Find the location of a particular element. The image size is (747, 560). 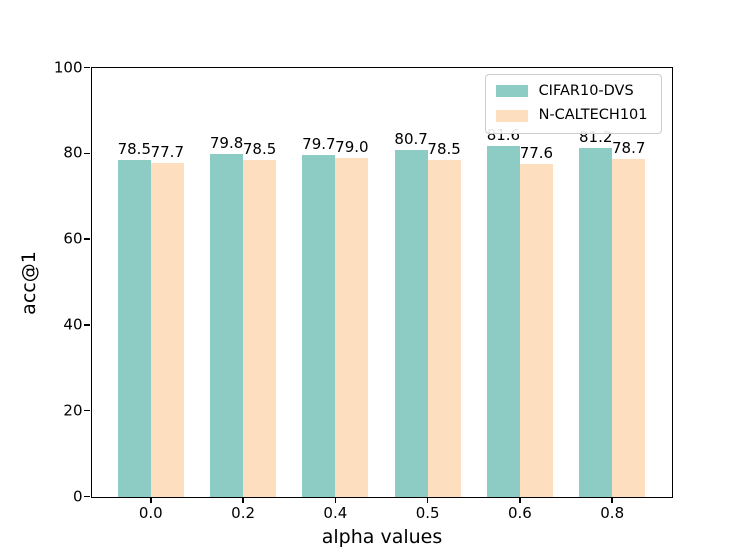

bar-value-label: 77.6 is located at coordinates (536, 152).